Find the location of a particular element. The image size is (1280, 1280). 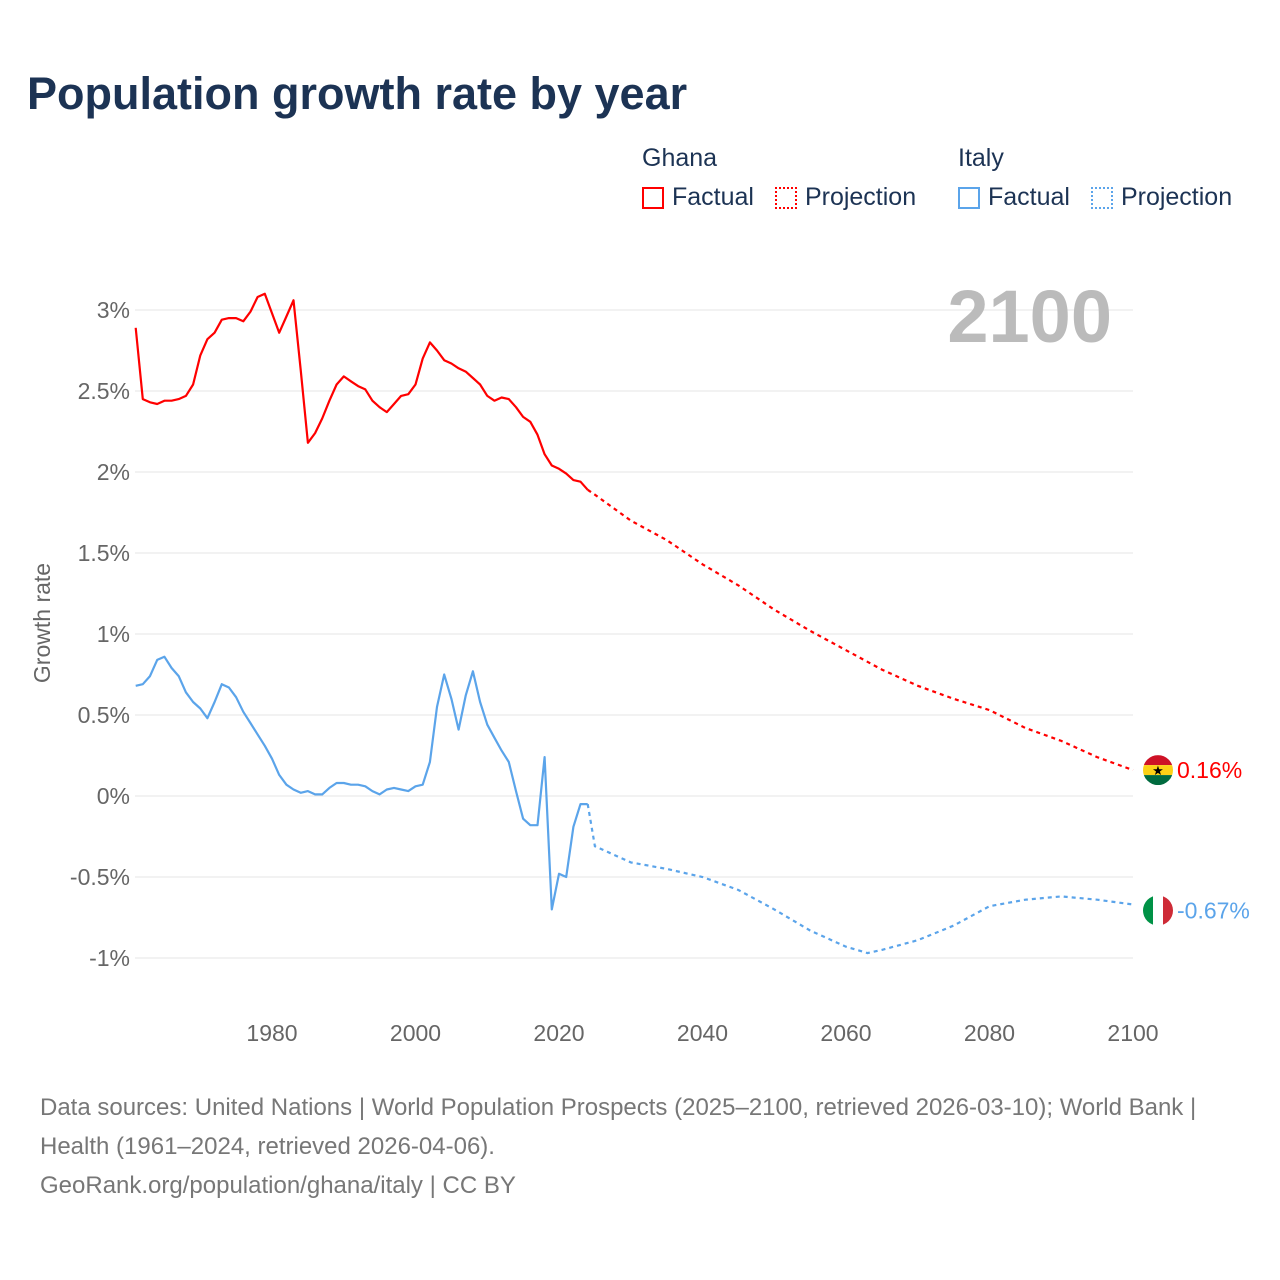

y-tick-label: 3% is located at coordinates (113, 310).